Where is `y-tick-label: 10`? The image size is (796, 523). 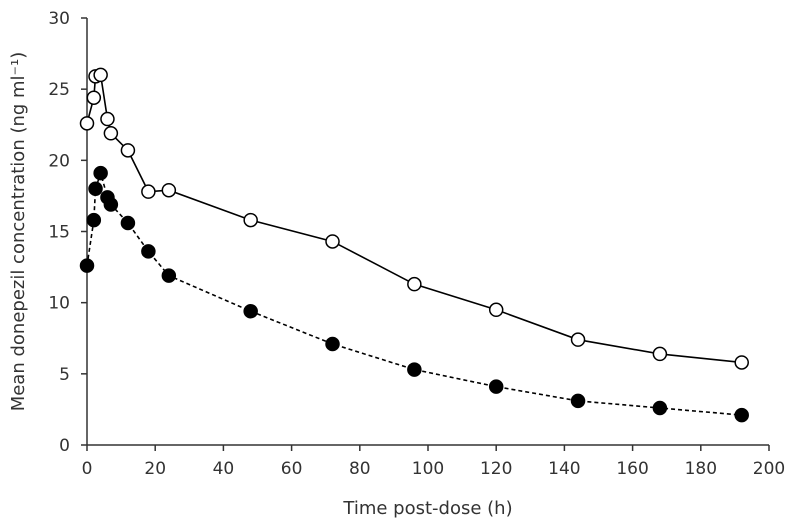 y-tick-label: 10 is located at coordinates (59, 304).